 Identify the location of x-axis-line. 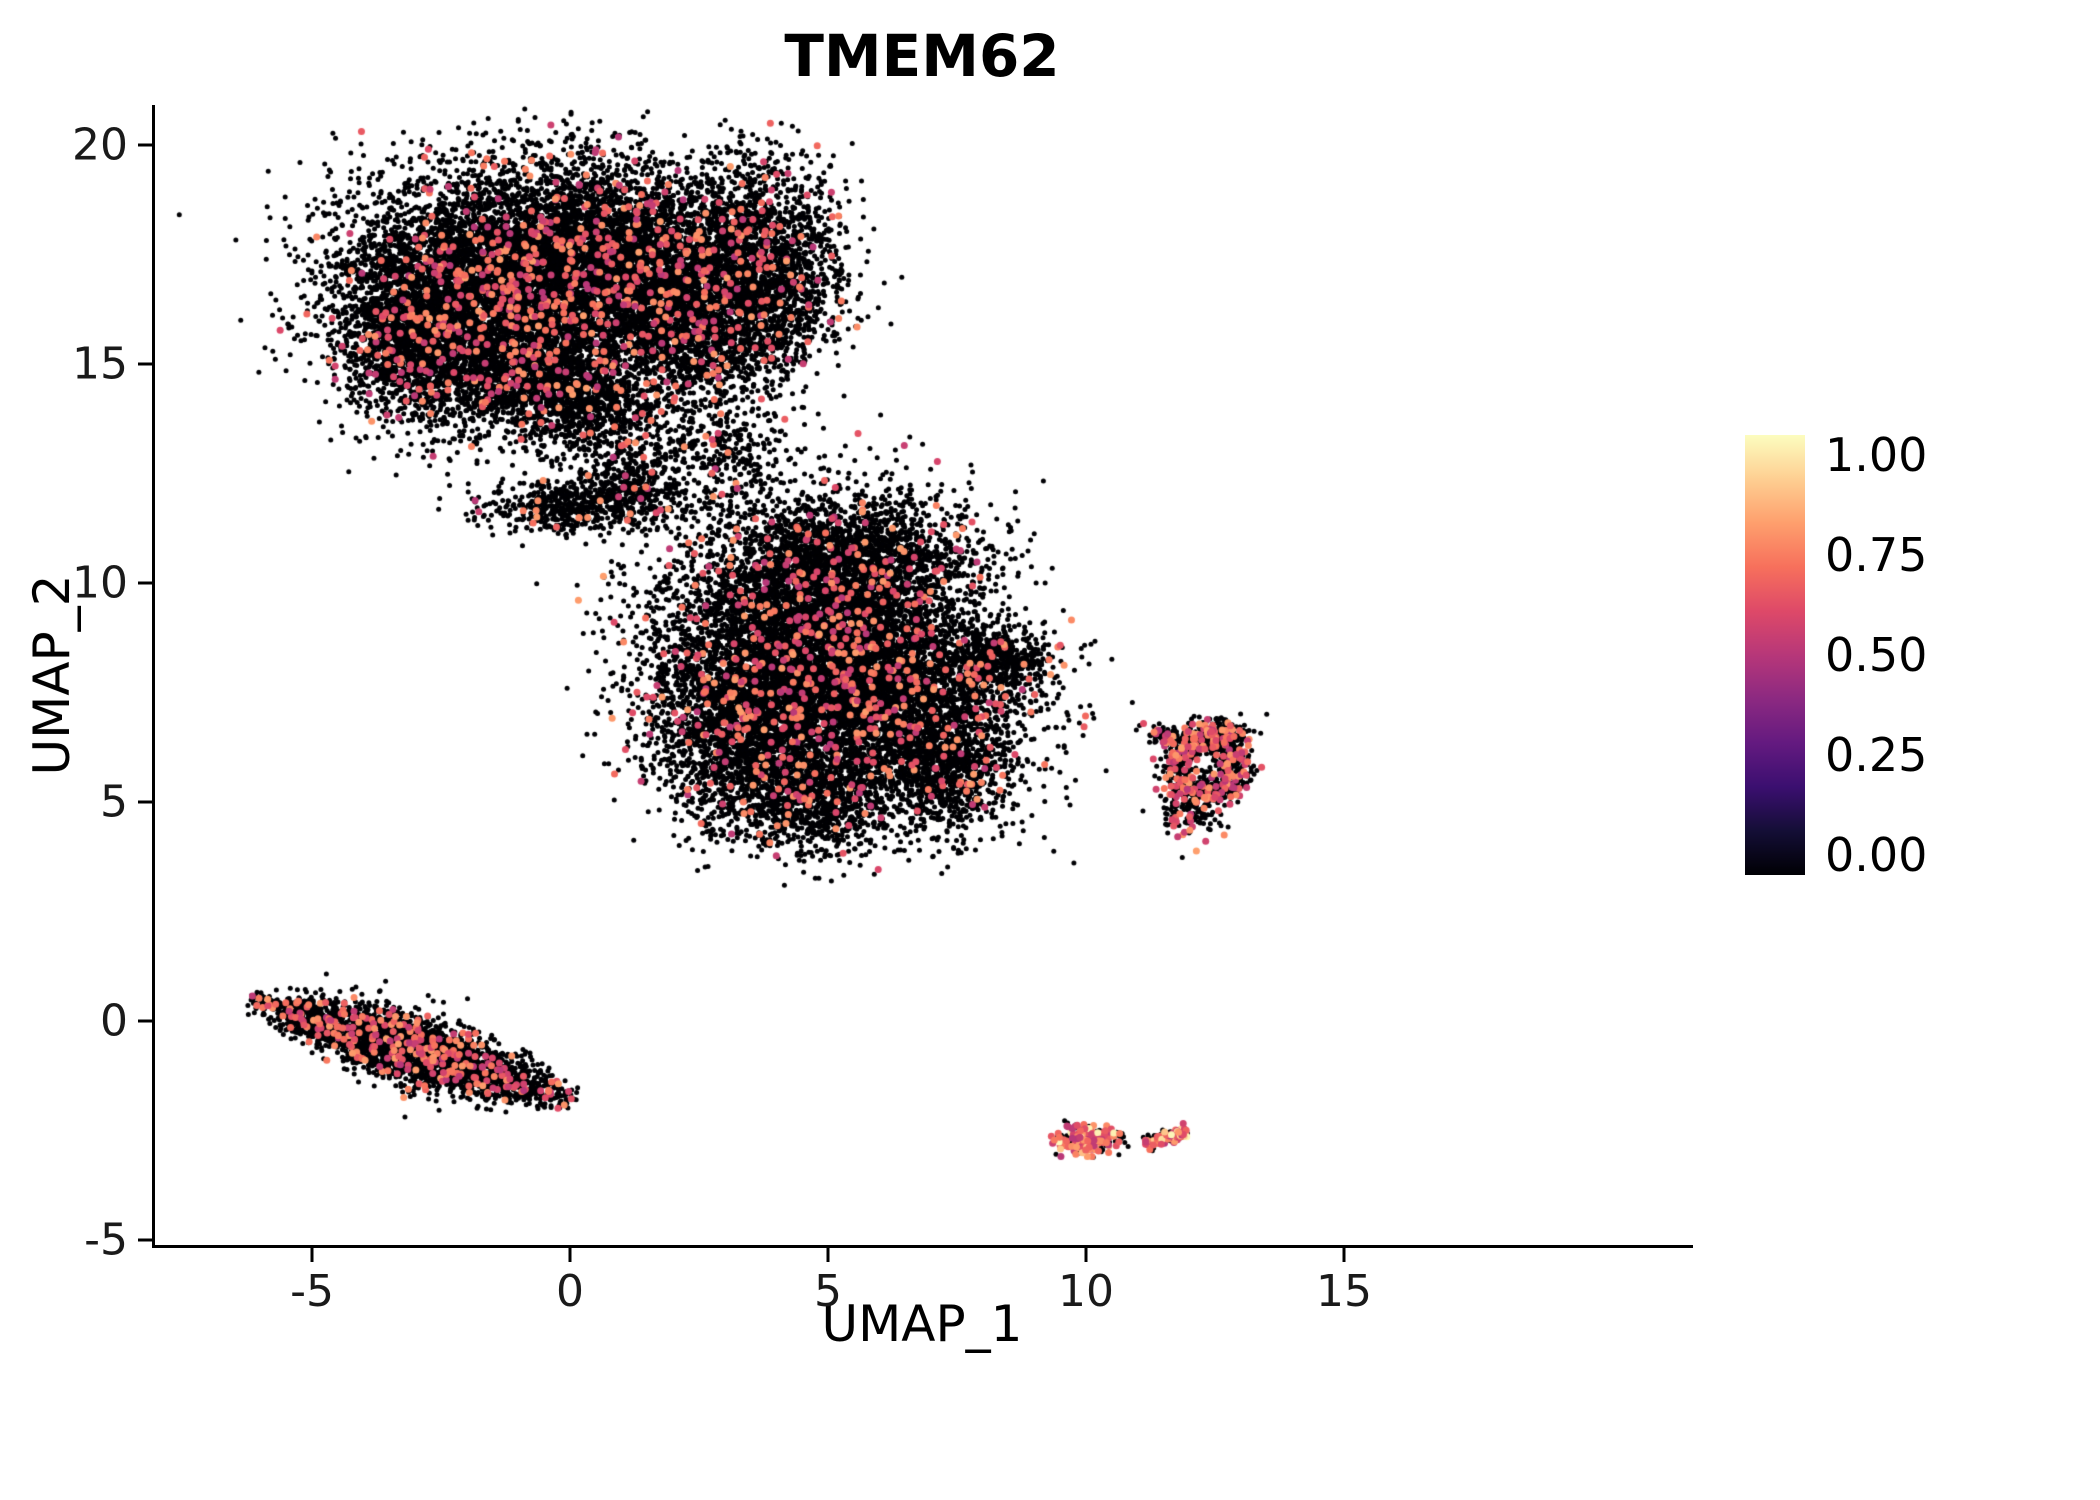
(922, 1246).